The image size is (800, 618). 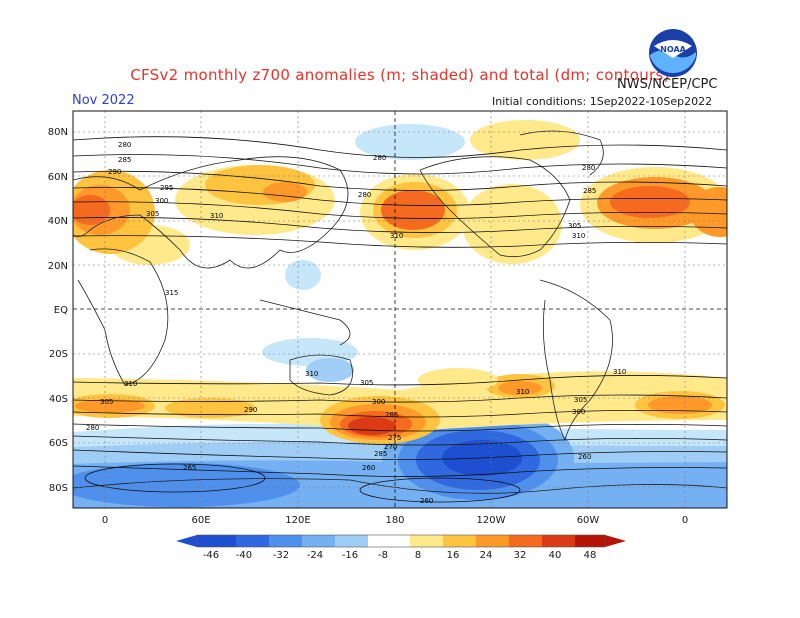 I want to click on colorbar-tick: 32, so click(x=520, y=555).